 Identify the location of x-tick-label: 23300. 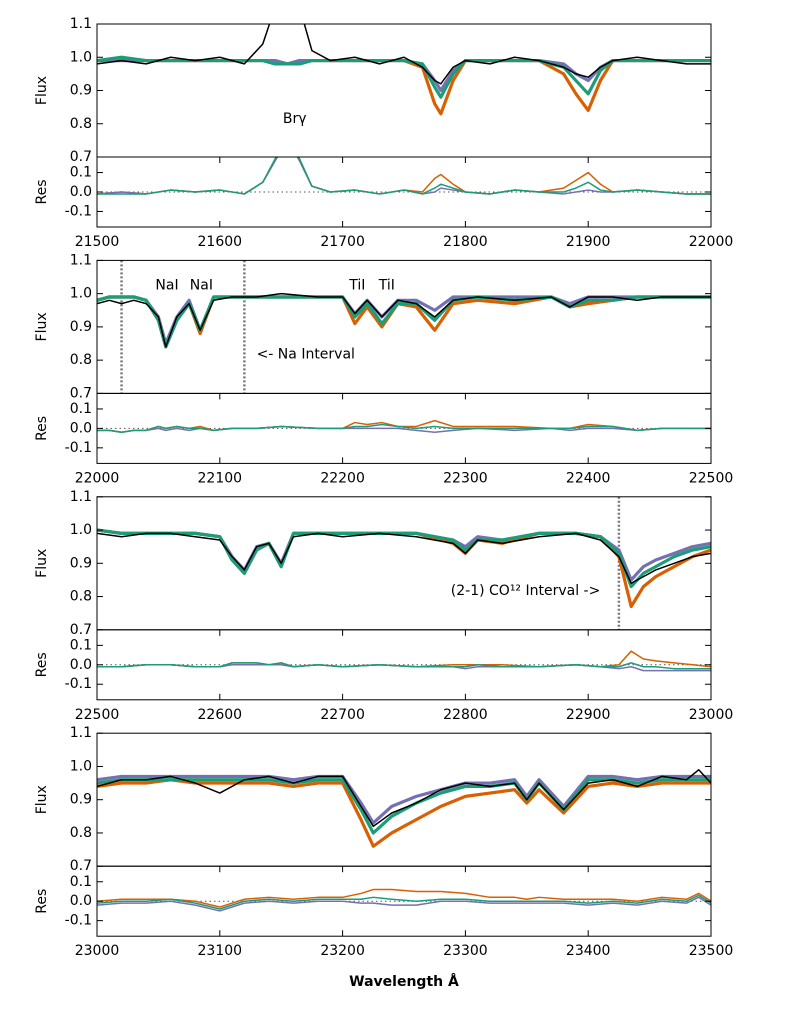
(465, 951).